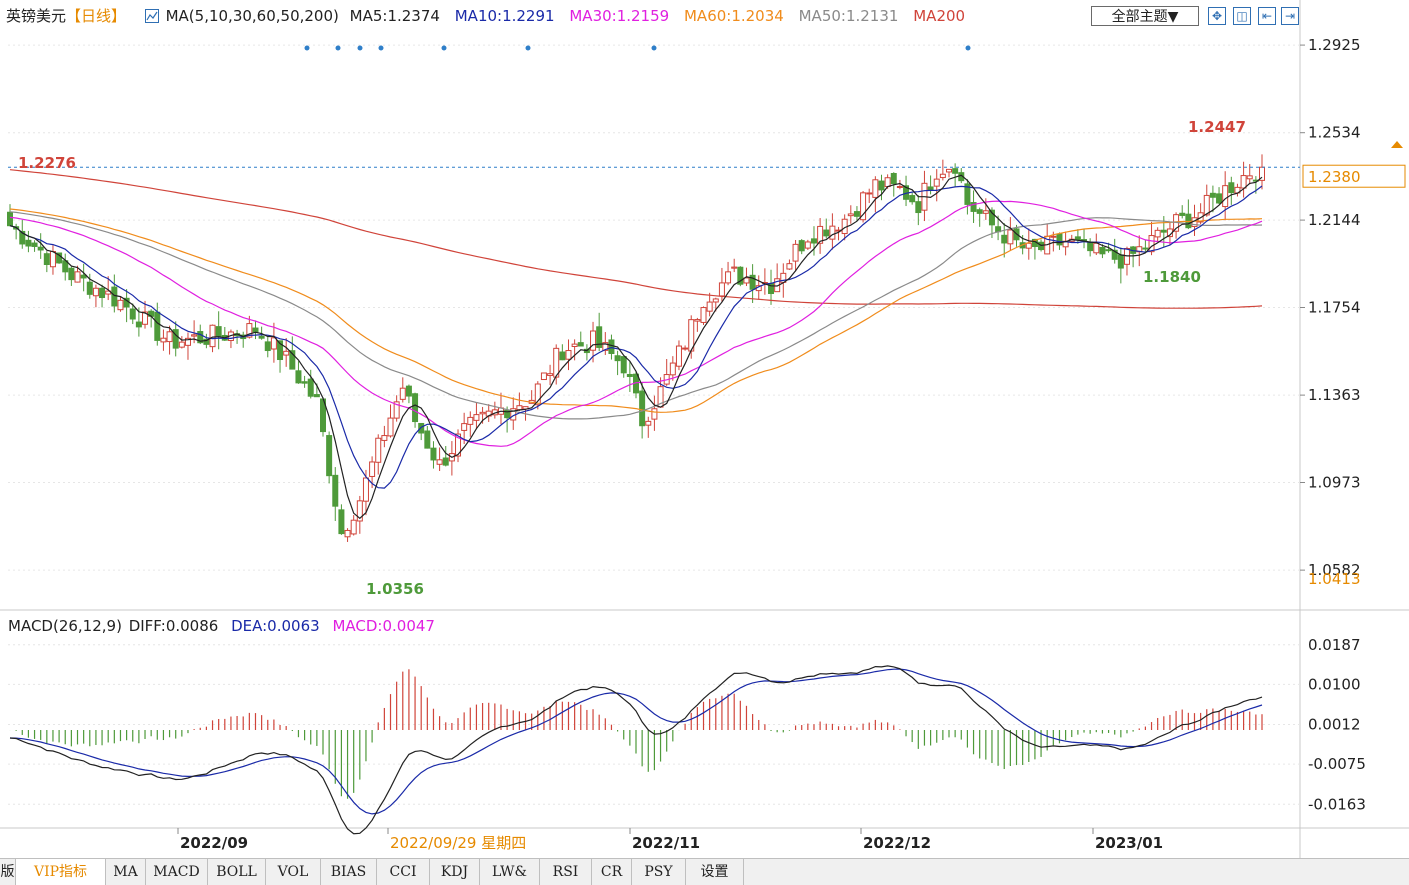  What do you see at coordinates (293, 872) in the screenshot?
I see `tab-vol: VOL` at bounding box center [293, 872].